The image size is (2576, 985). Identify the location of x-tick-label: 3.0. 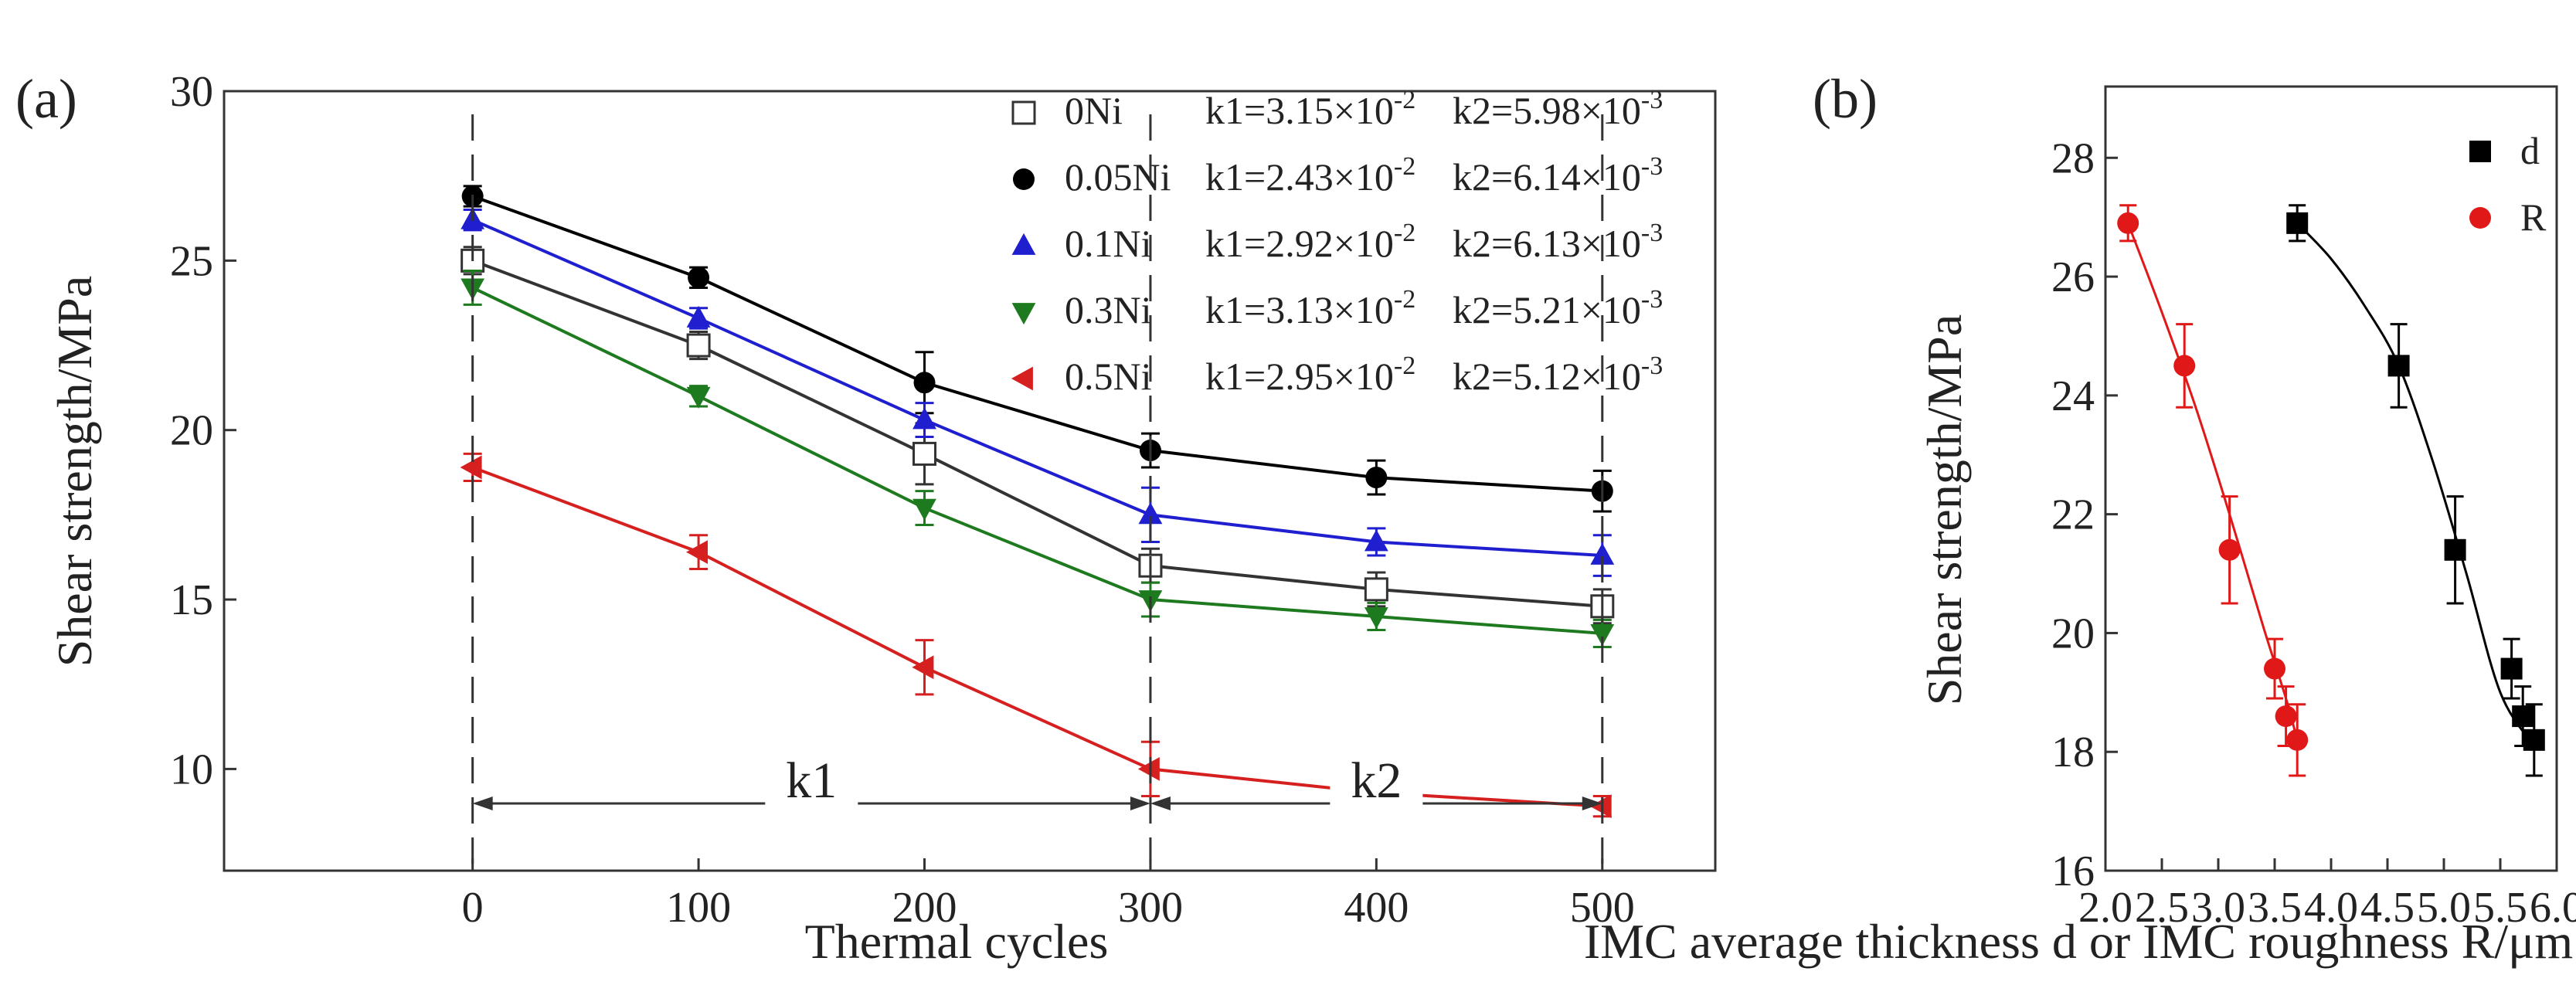
(2218, 908).